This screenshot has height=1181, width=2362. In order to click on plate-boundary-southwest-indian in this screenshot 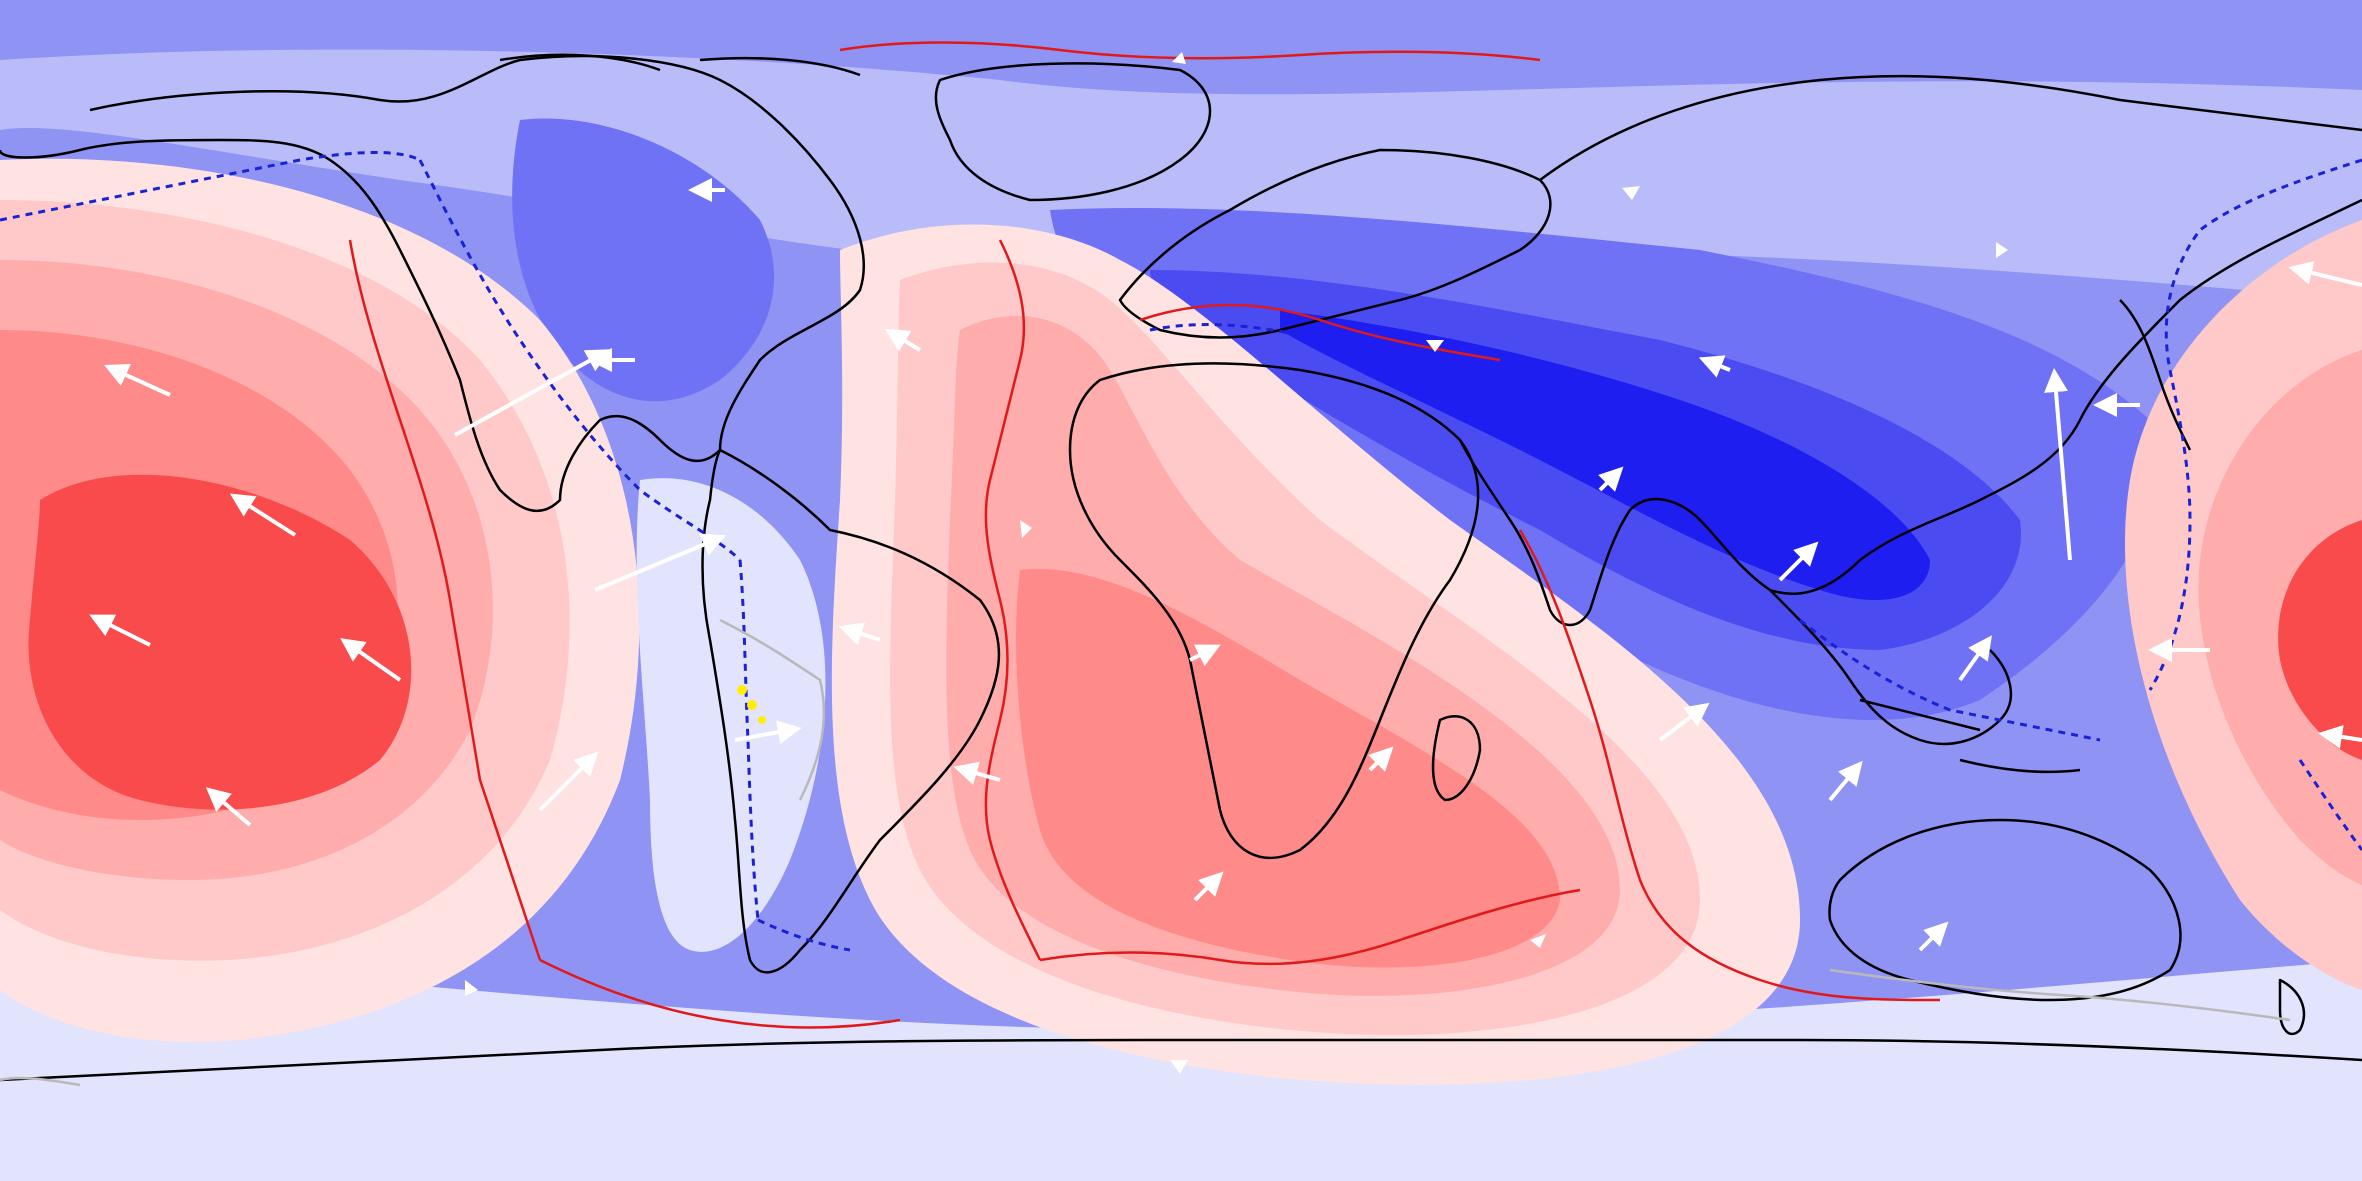, I will do `click(1310, 927)`.